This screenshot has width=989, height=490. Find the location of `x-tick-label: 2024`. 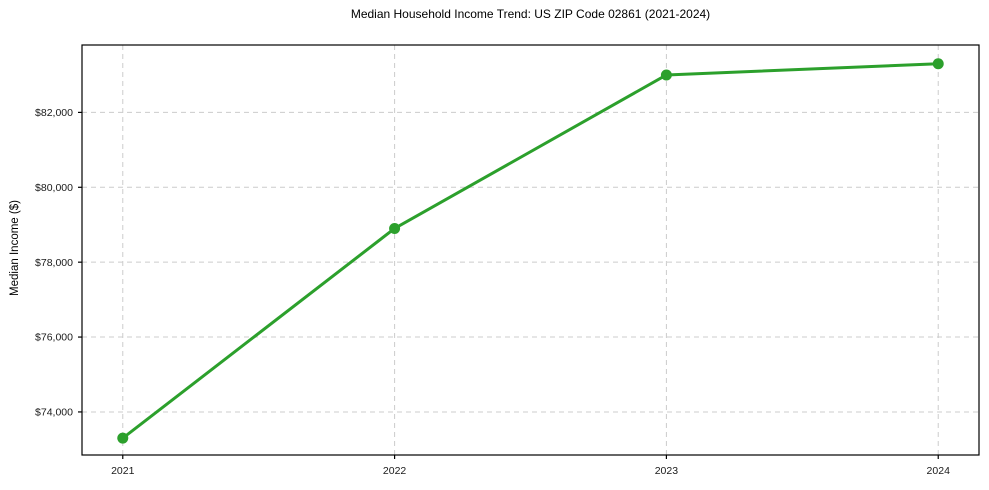

x-tick-label: 2024 is located at coordinates (939, 471).